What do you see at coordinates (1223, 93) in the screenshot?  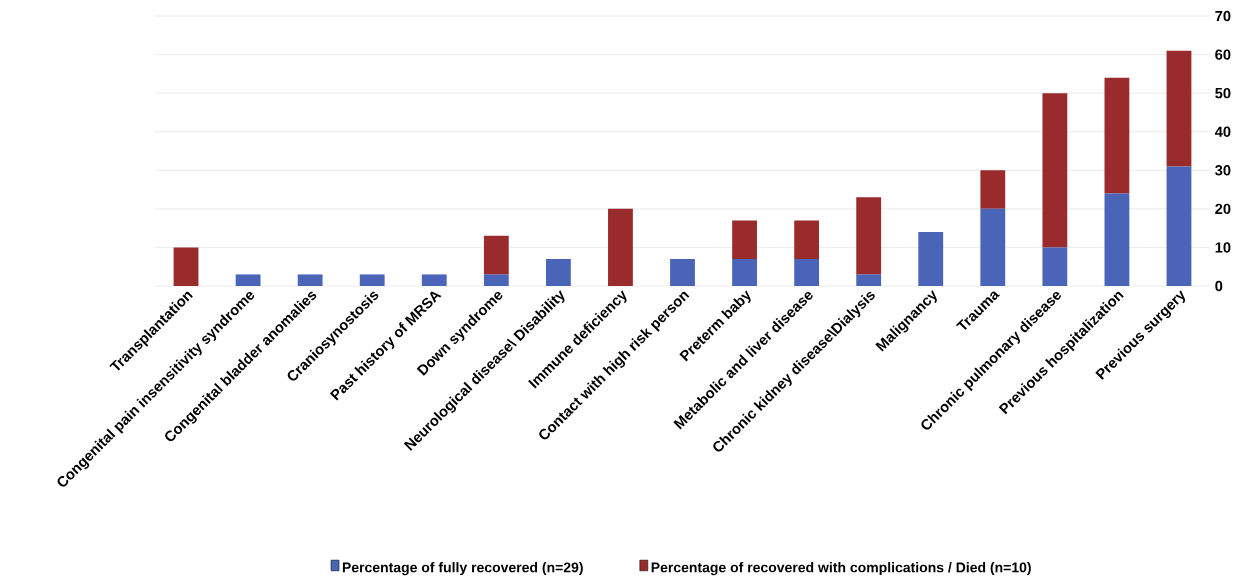 I see `y-tick-label: 50` at bounding box center [1223, 93].